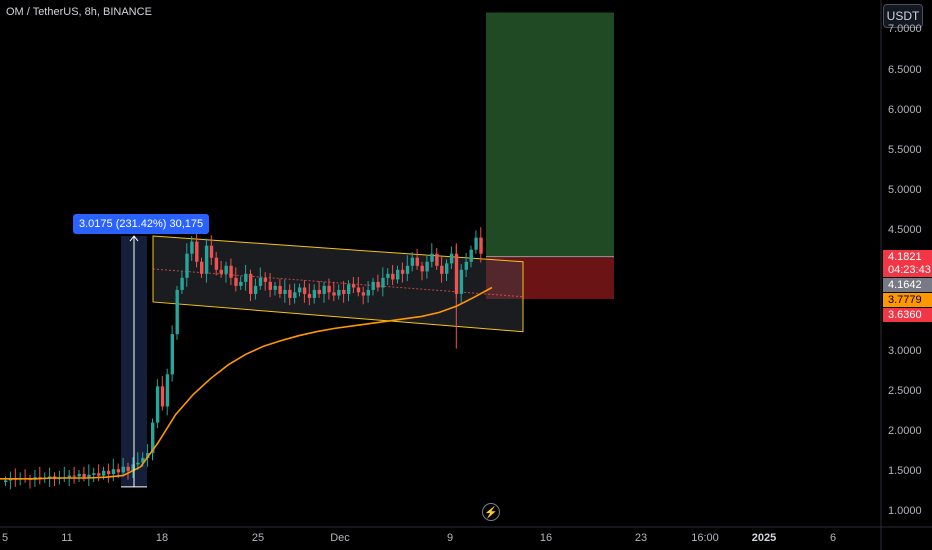 This screenshot has width=932, height=550. I want to click on ma-value-tag: 3.7779, so click(907, 300).